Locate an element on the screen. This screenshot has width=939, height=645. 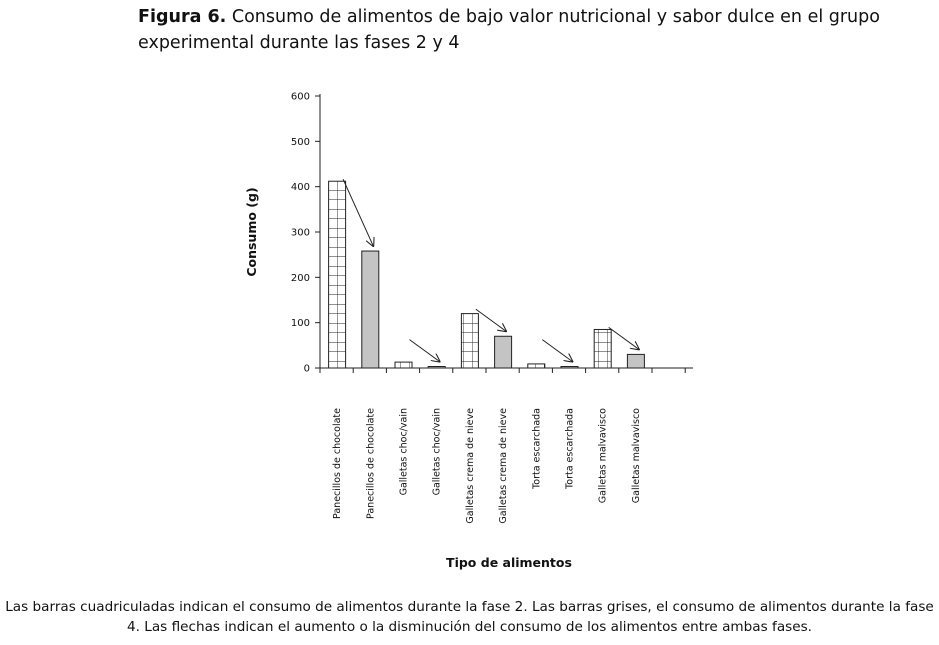
y-tick-label: 500 is located at coordinates (300, 142).